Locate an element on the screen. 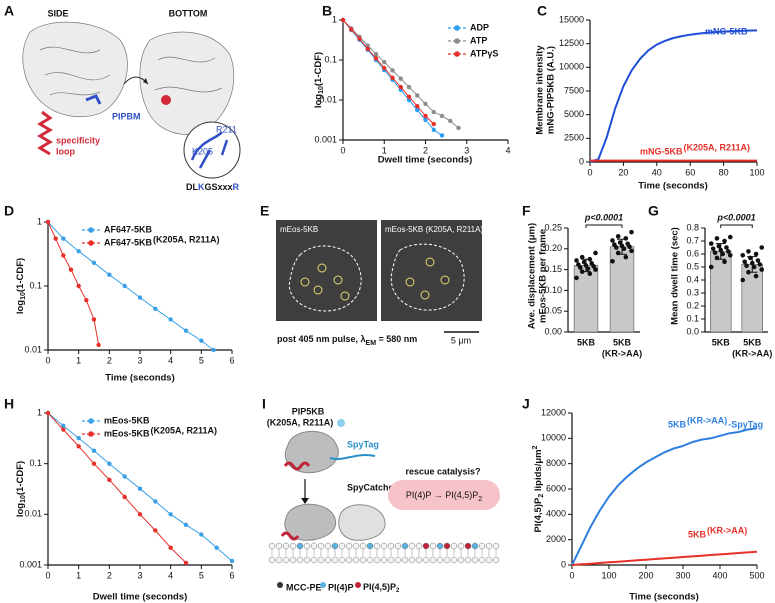  reaction-part: PI(4,5)P is located at coordinates (461, 495).